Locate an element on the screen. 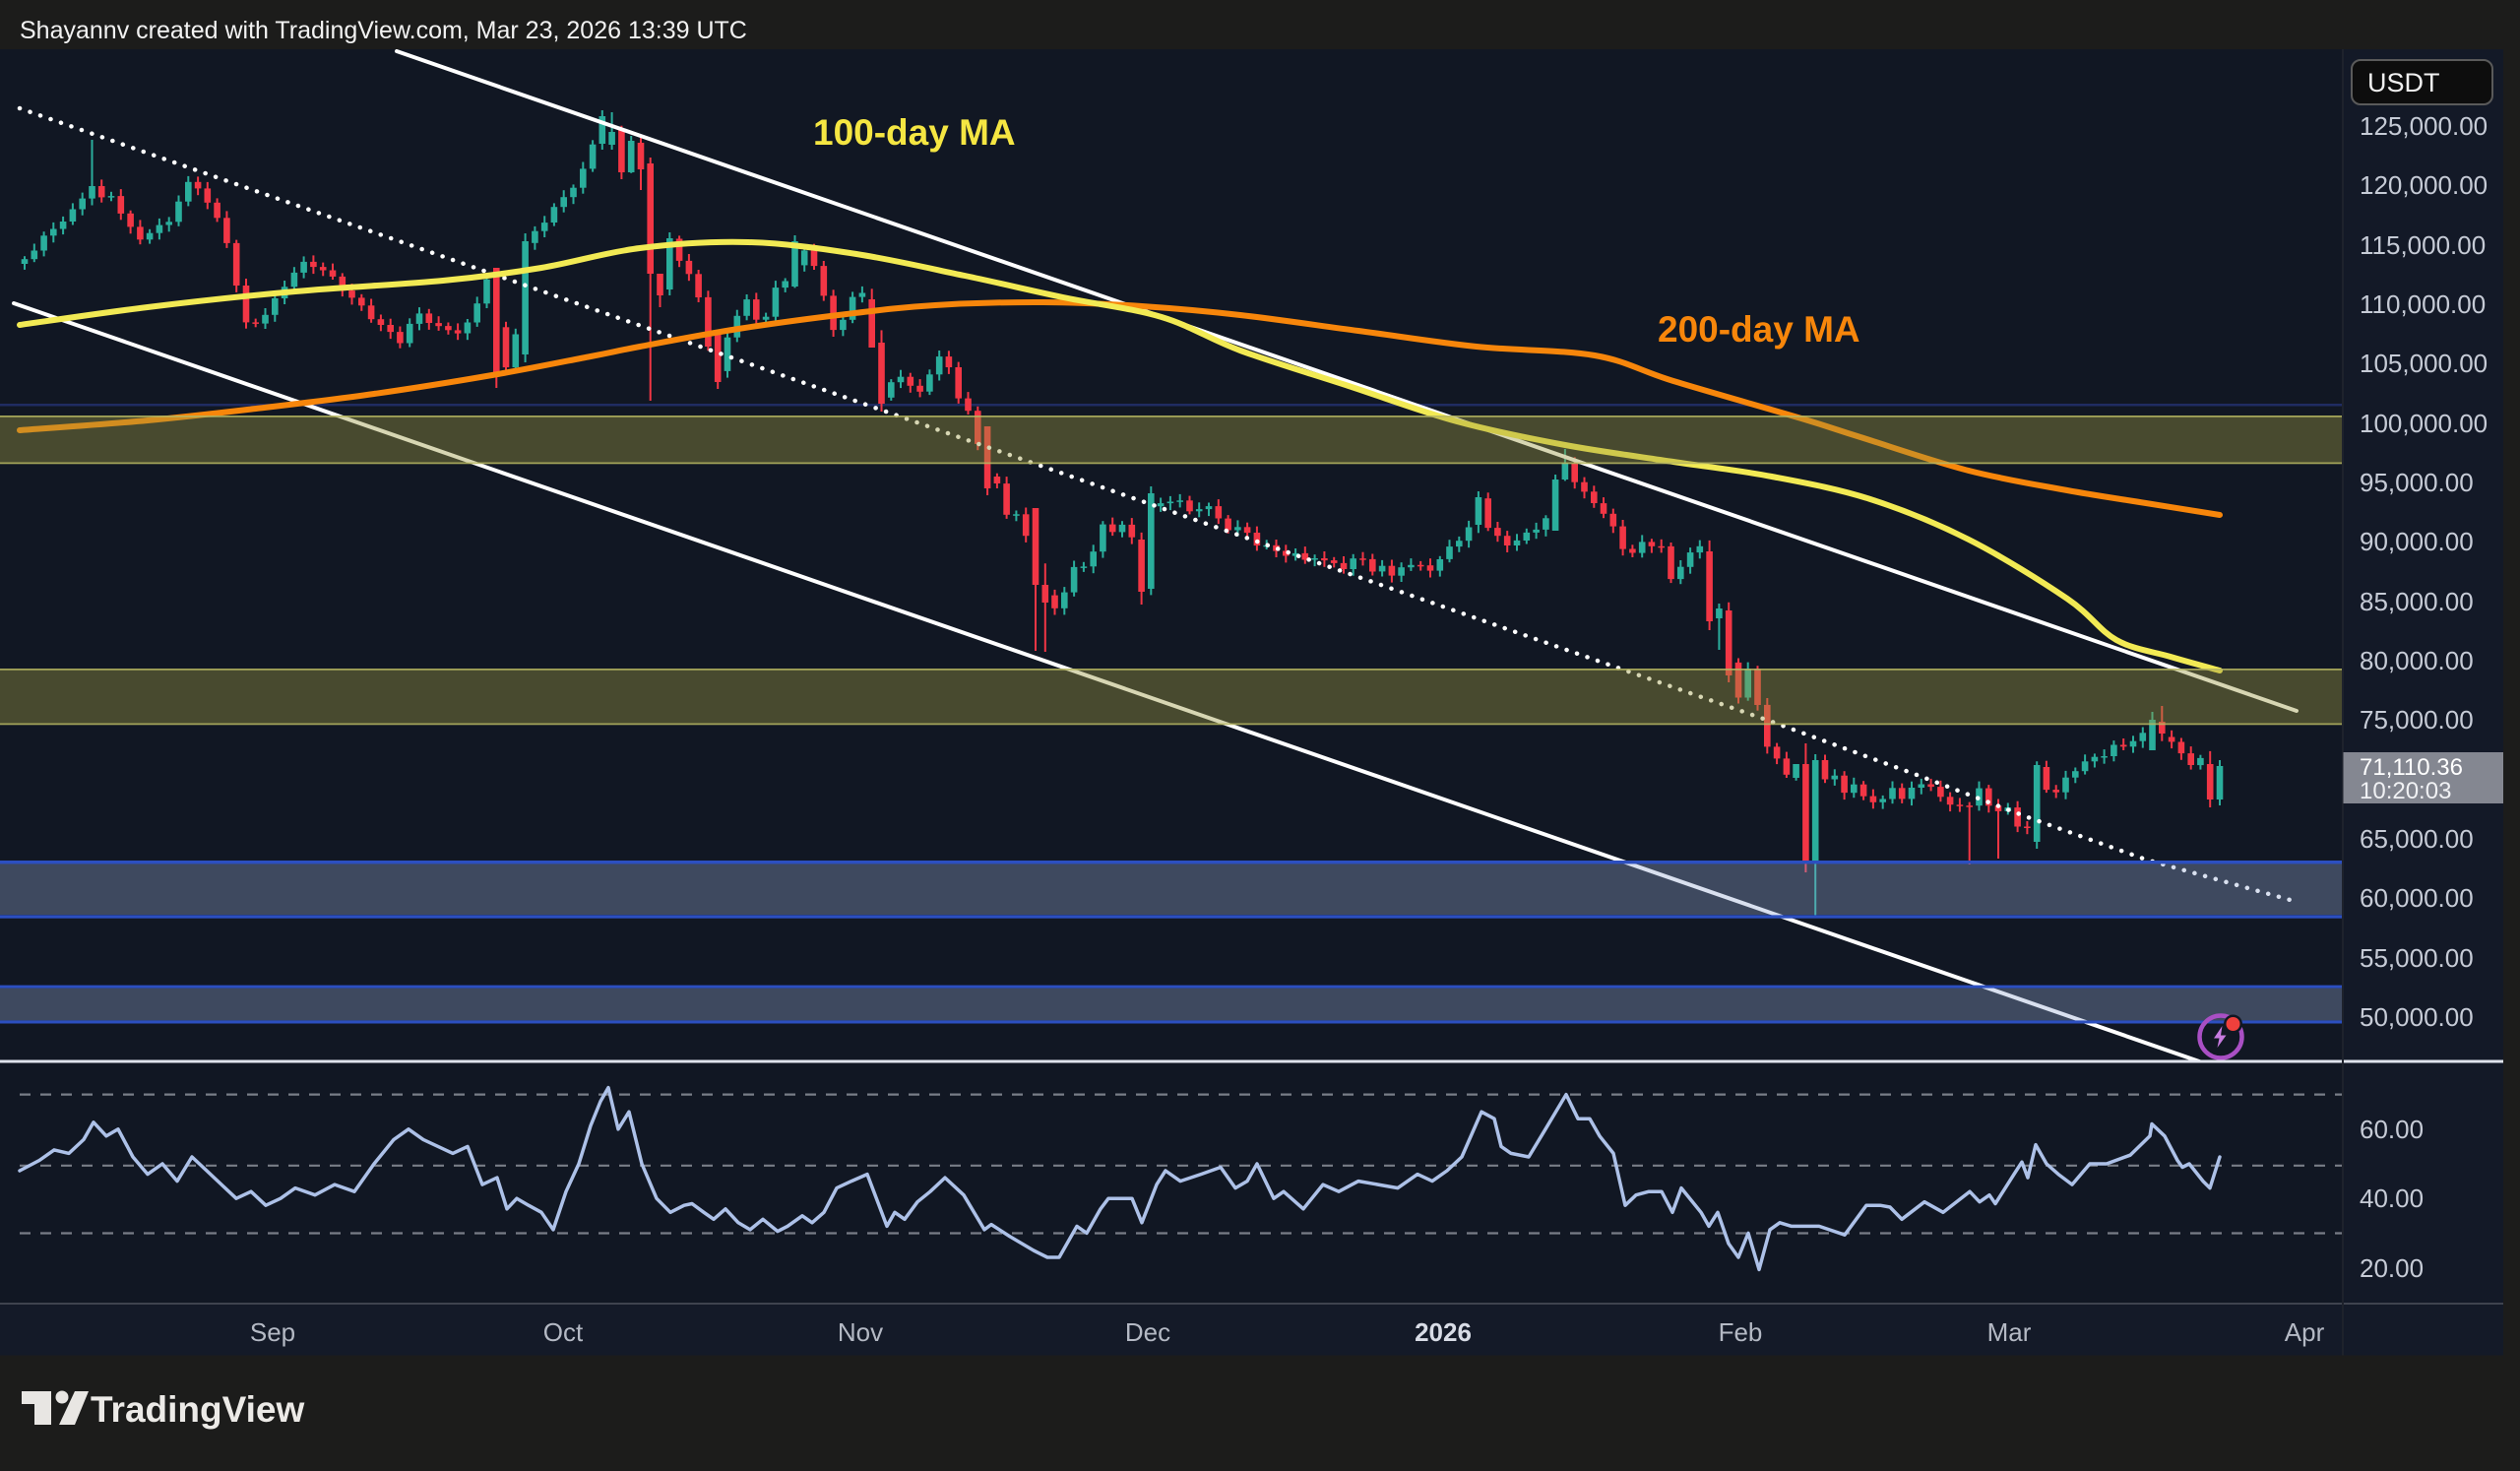  svg-text: 2026 is located at coordinates (1443, 1332).